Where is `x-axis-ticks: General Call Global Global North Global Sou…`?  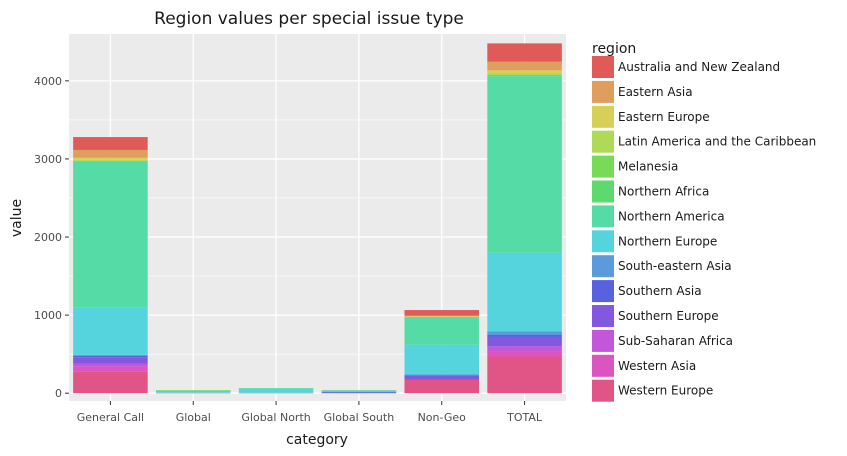
x-axis-ticks: General Call Global Global North Global Sou… is located at coordinates (310, 412).